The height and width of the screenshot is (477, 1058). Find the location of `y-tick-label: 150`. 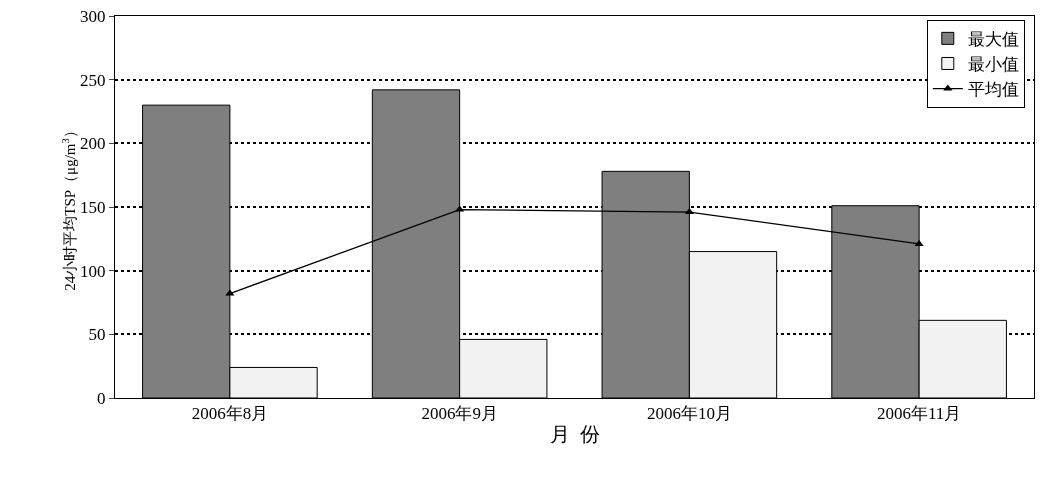

y-tick-label: 150 is located at coordinates (93, 207).